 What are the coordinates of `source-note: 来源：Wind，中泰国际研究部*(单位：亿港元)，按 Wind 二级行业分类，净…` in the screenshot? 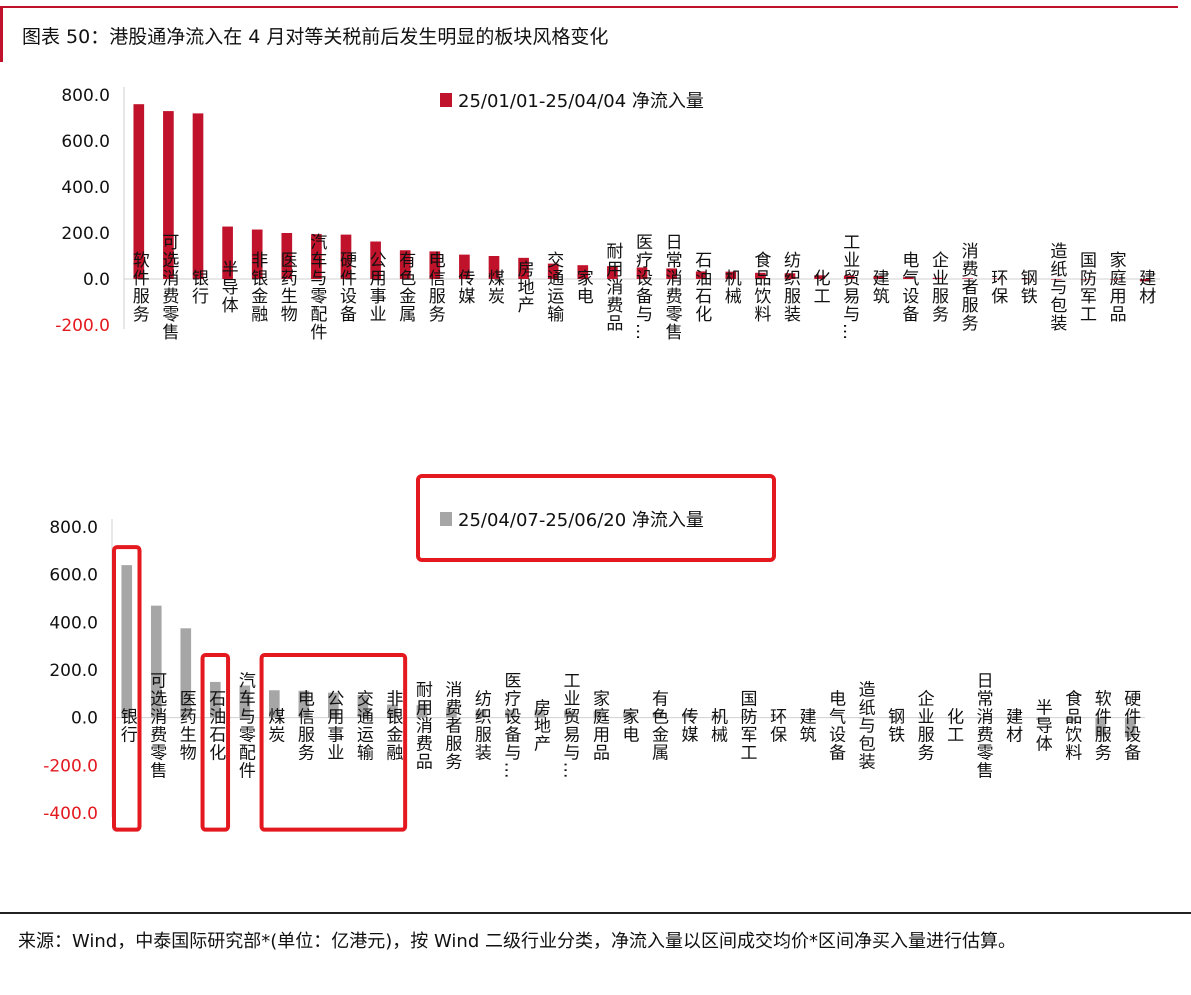 It's located at (517, 941).